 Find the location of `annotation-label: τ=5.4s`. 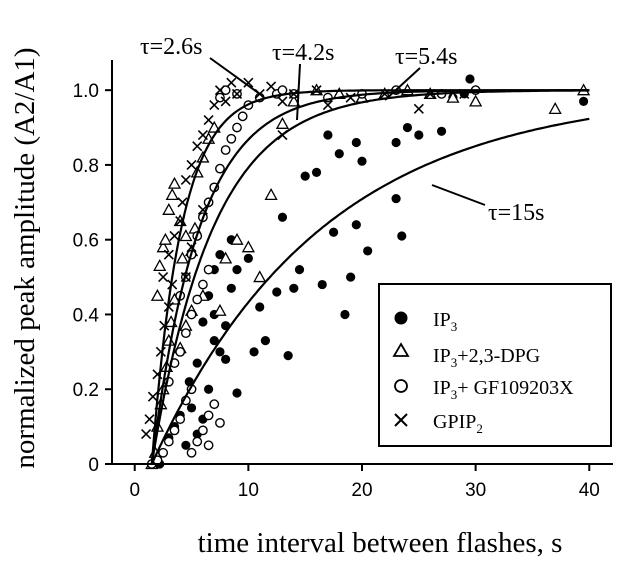

annotation-label: τ=5.4s is located at coordinates (426, 57).